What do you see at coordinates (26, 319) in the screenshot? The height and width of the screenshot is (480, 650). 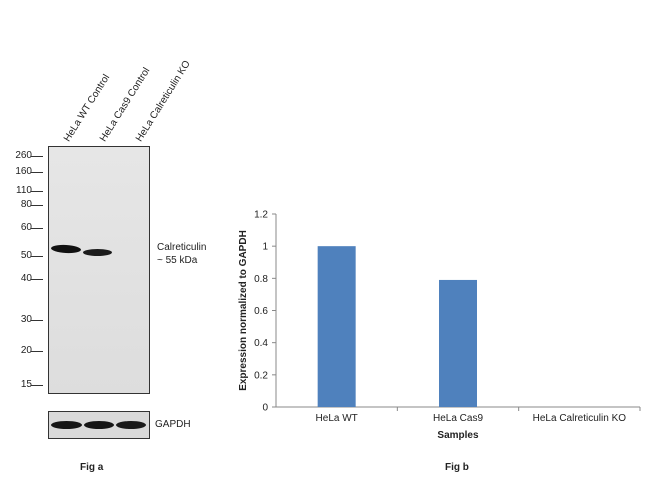 I see `marker-30: 30` at bounding box center [26, 319].